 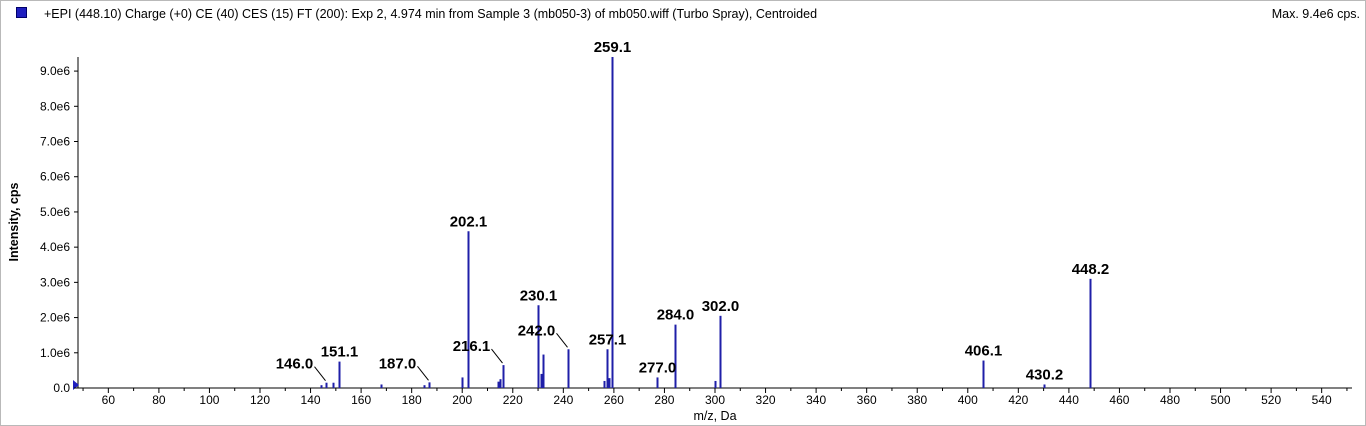 I want to click on x-tick-label: 180, so click(x=412, y=400).